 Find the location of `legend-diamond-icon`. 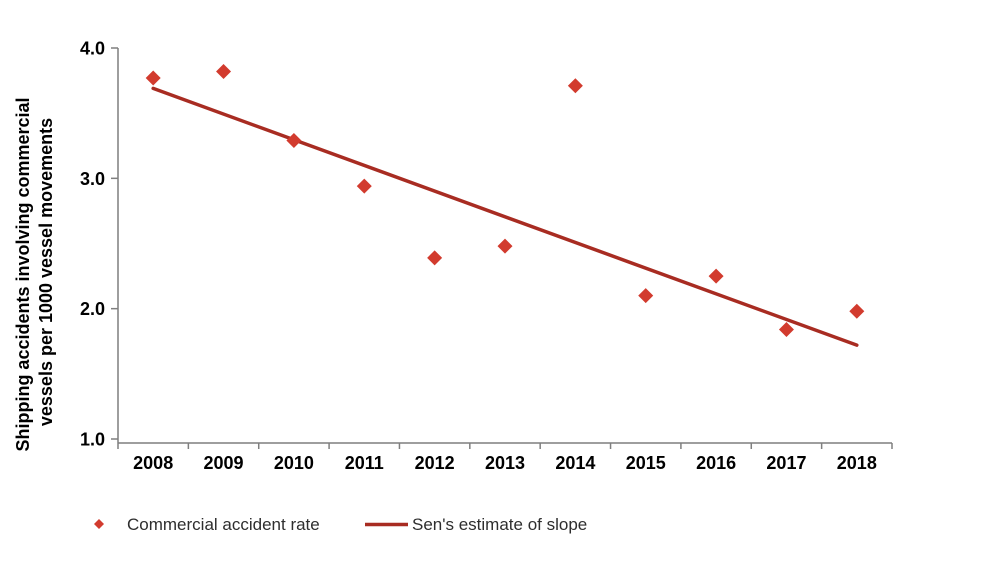

legend-diamond-icon is located at coordinates (99, 524).